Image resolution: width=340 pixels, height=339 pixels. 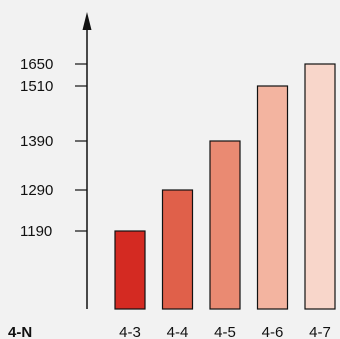 What do you see at coordinates (36, 141) in the screenshot?
I see `y-tick-label: 1390` at bounding box center [36, 141].